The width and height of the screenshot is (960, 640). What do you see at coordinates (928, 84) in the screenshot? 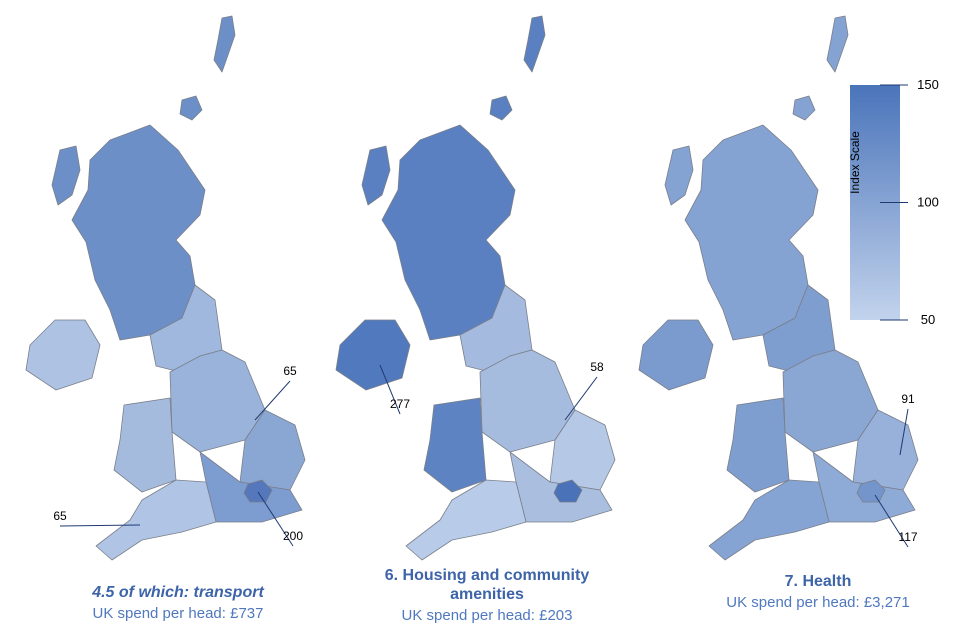
I see `scale-tick-label: 150` at bounding box center [928, 84].